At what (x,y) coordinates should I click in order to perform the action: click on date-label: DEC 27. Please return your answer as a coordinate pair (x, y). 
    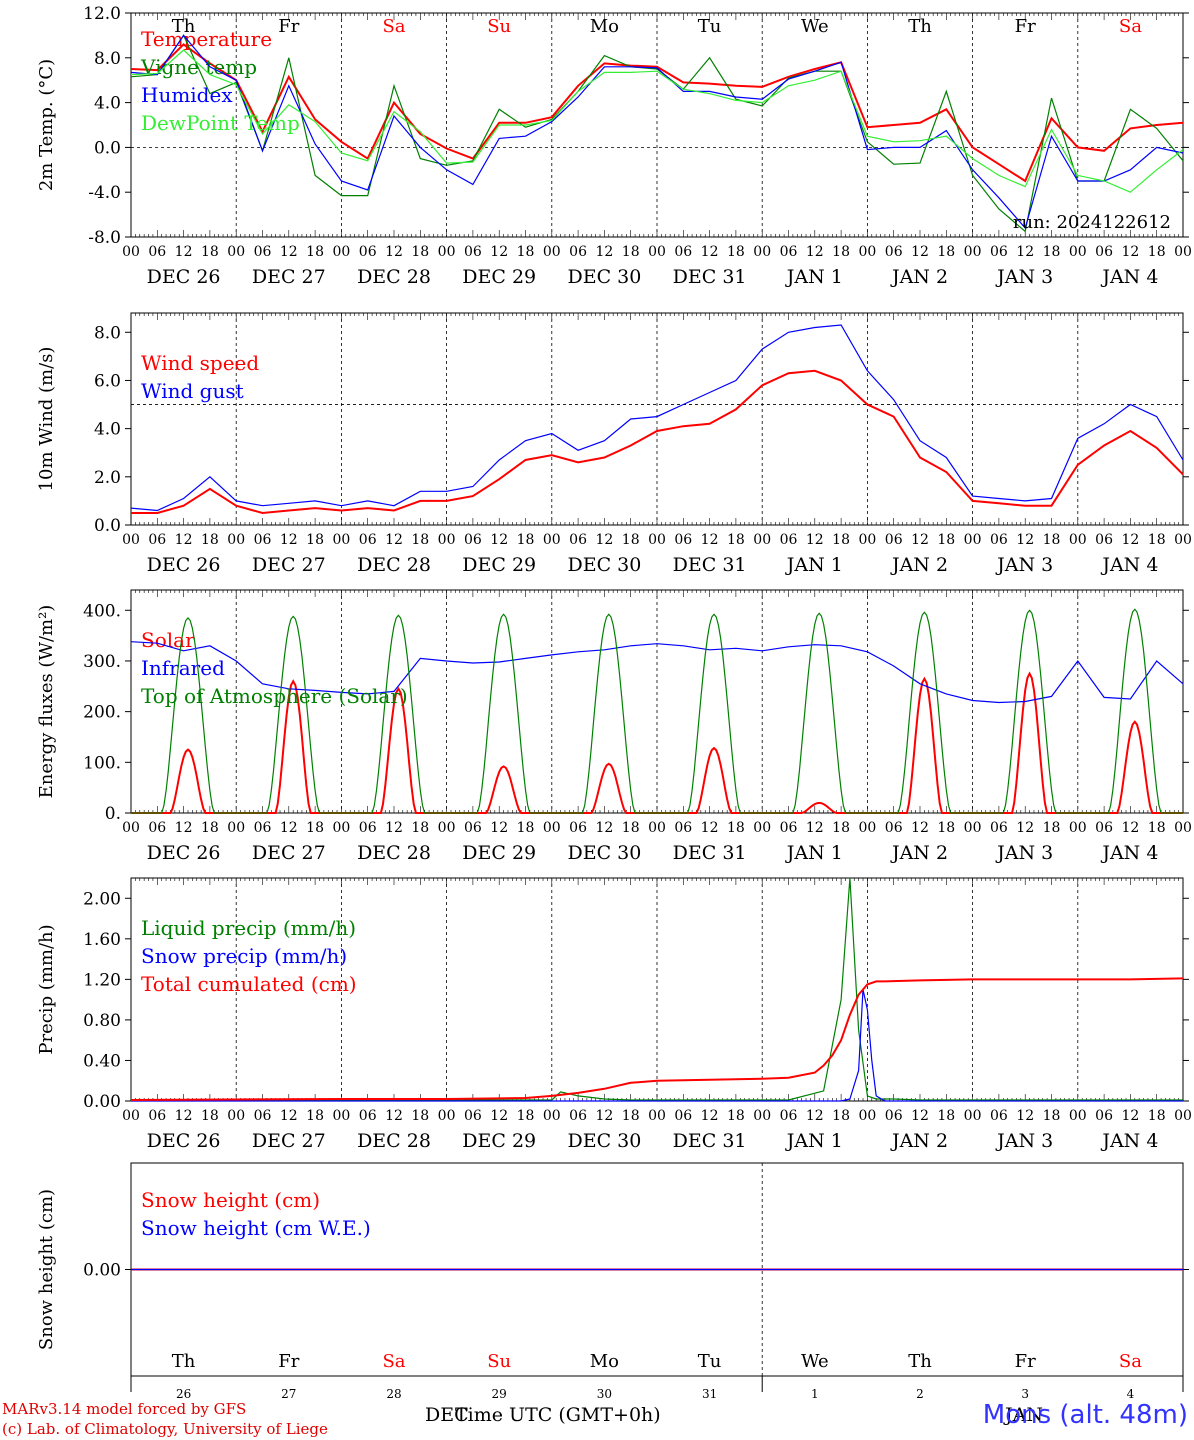
    Looking at the image, I should click on (289, 1141).